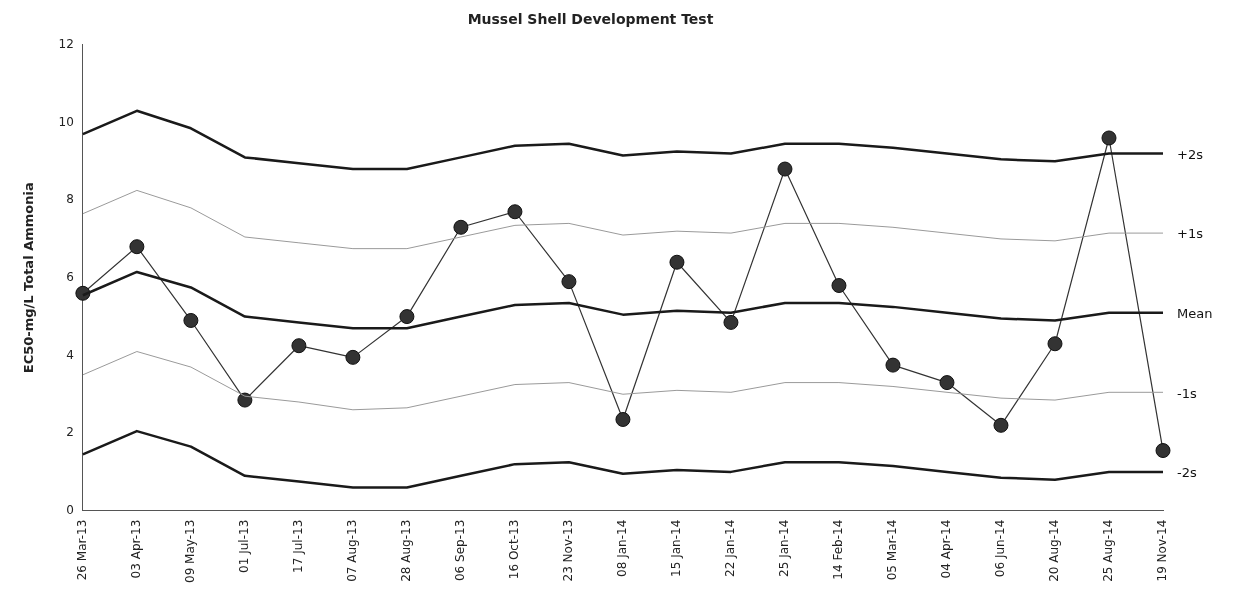  I want to click on x-tick-label: 08 Jan-14, so click(622, 548).